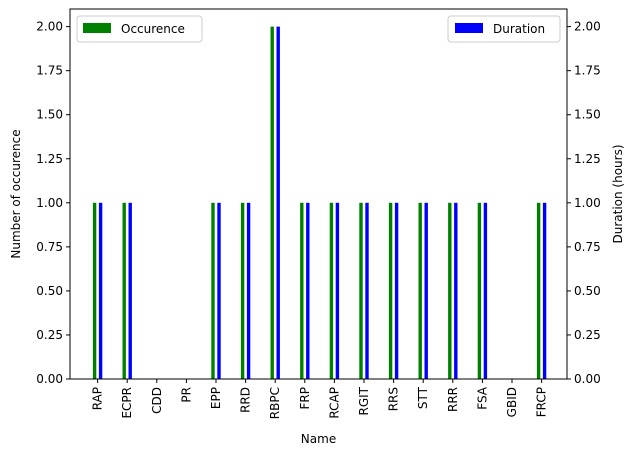  What do you see at coordinates (479, 290) in the screenshot?
I see `bar-occurence-fsa` at bounding box center [479, 290].